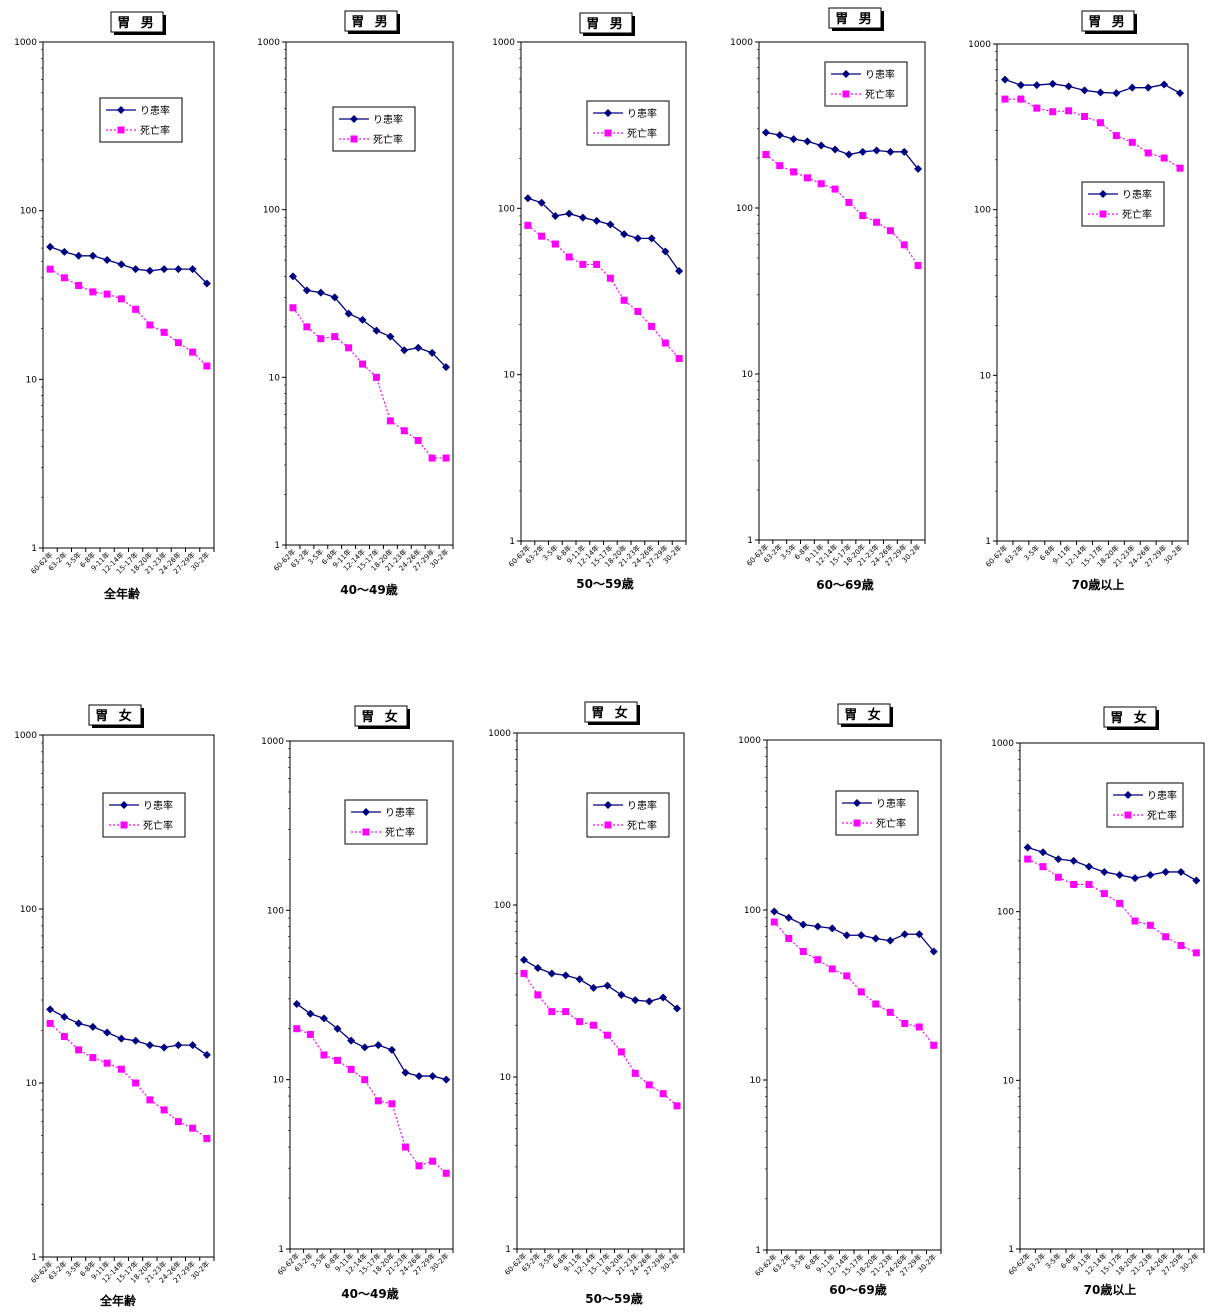 This screenshot has width=1223, height=1314. I want to click on y-tick-label: 1, so click(508, 1250).